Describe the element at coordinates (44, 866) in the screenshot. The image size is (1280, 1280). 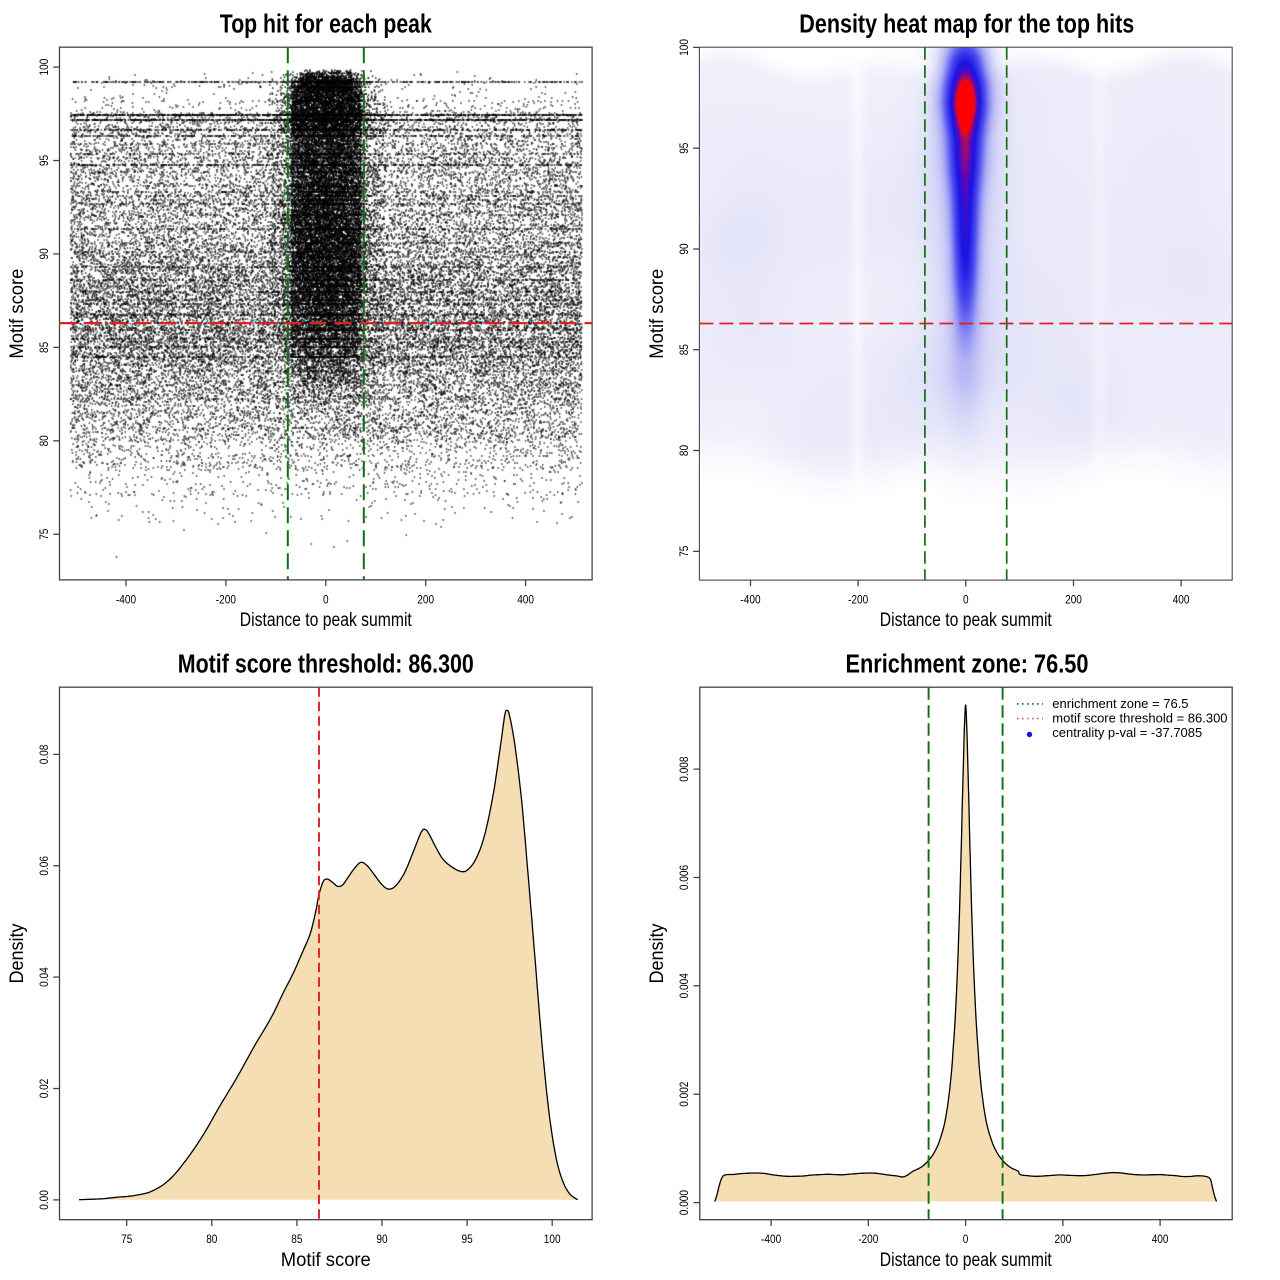
I see `svg-text: 0.06` at that location.